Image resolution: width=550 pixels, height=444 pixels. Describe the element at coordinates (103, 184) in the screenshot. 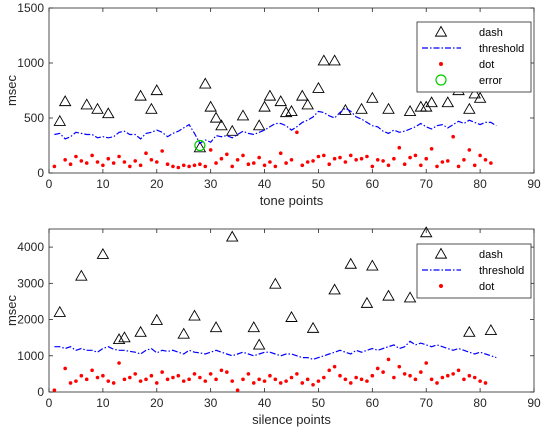

I see `x-tick-label: 10` at that location.